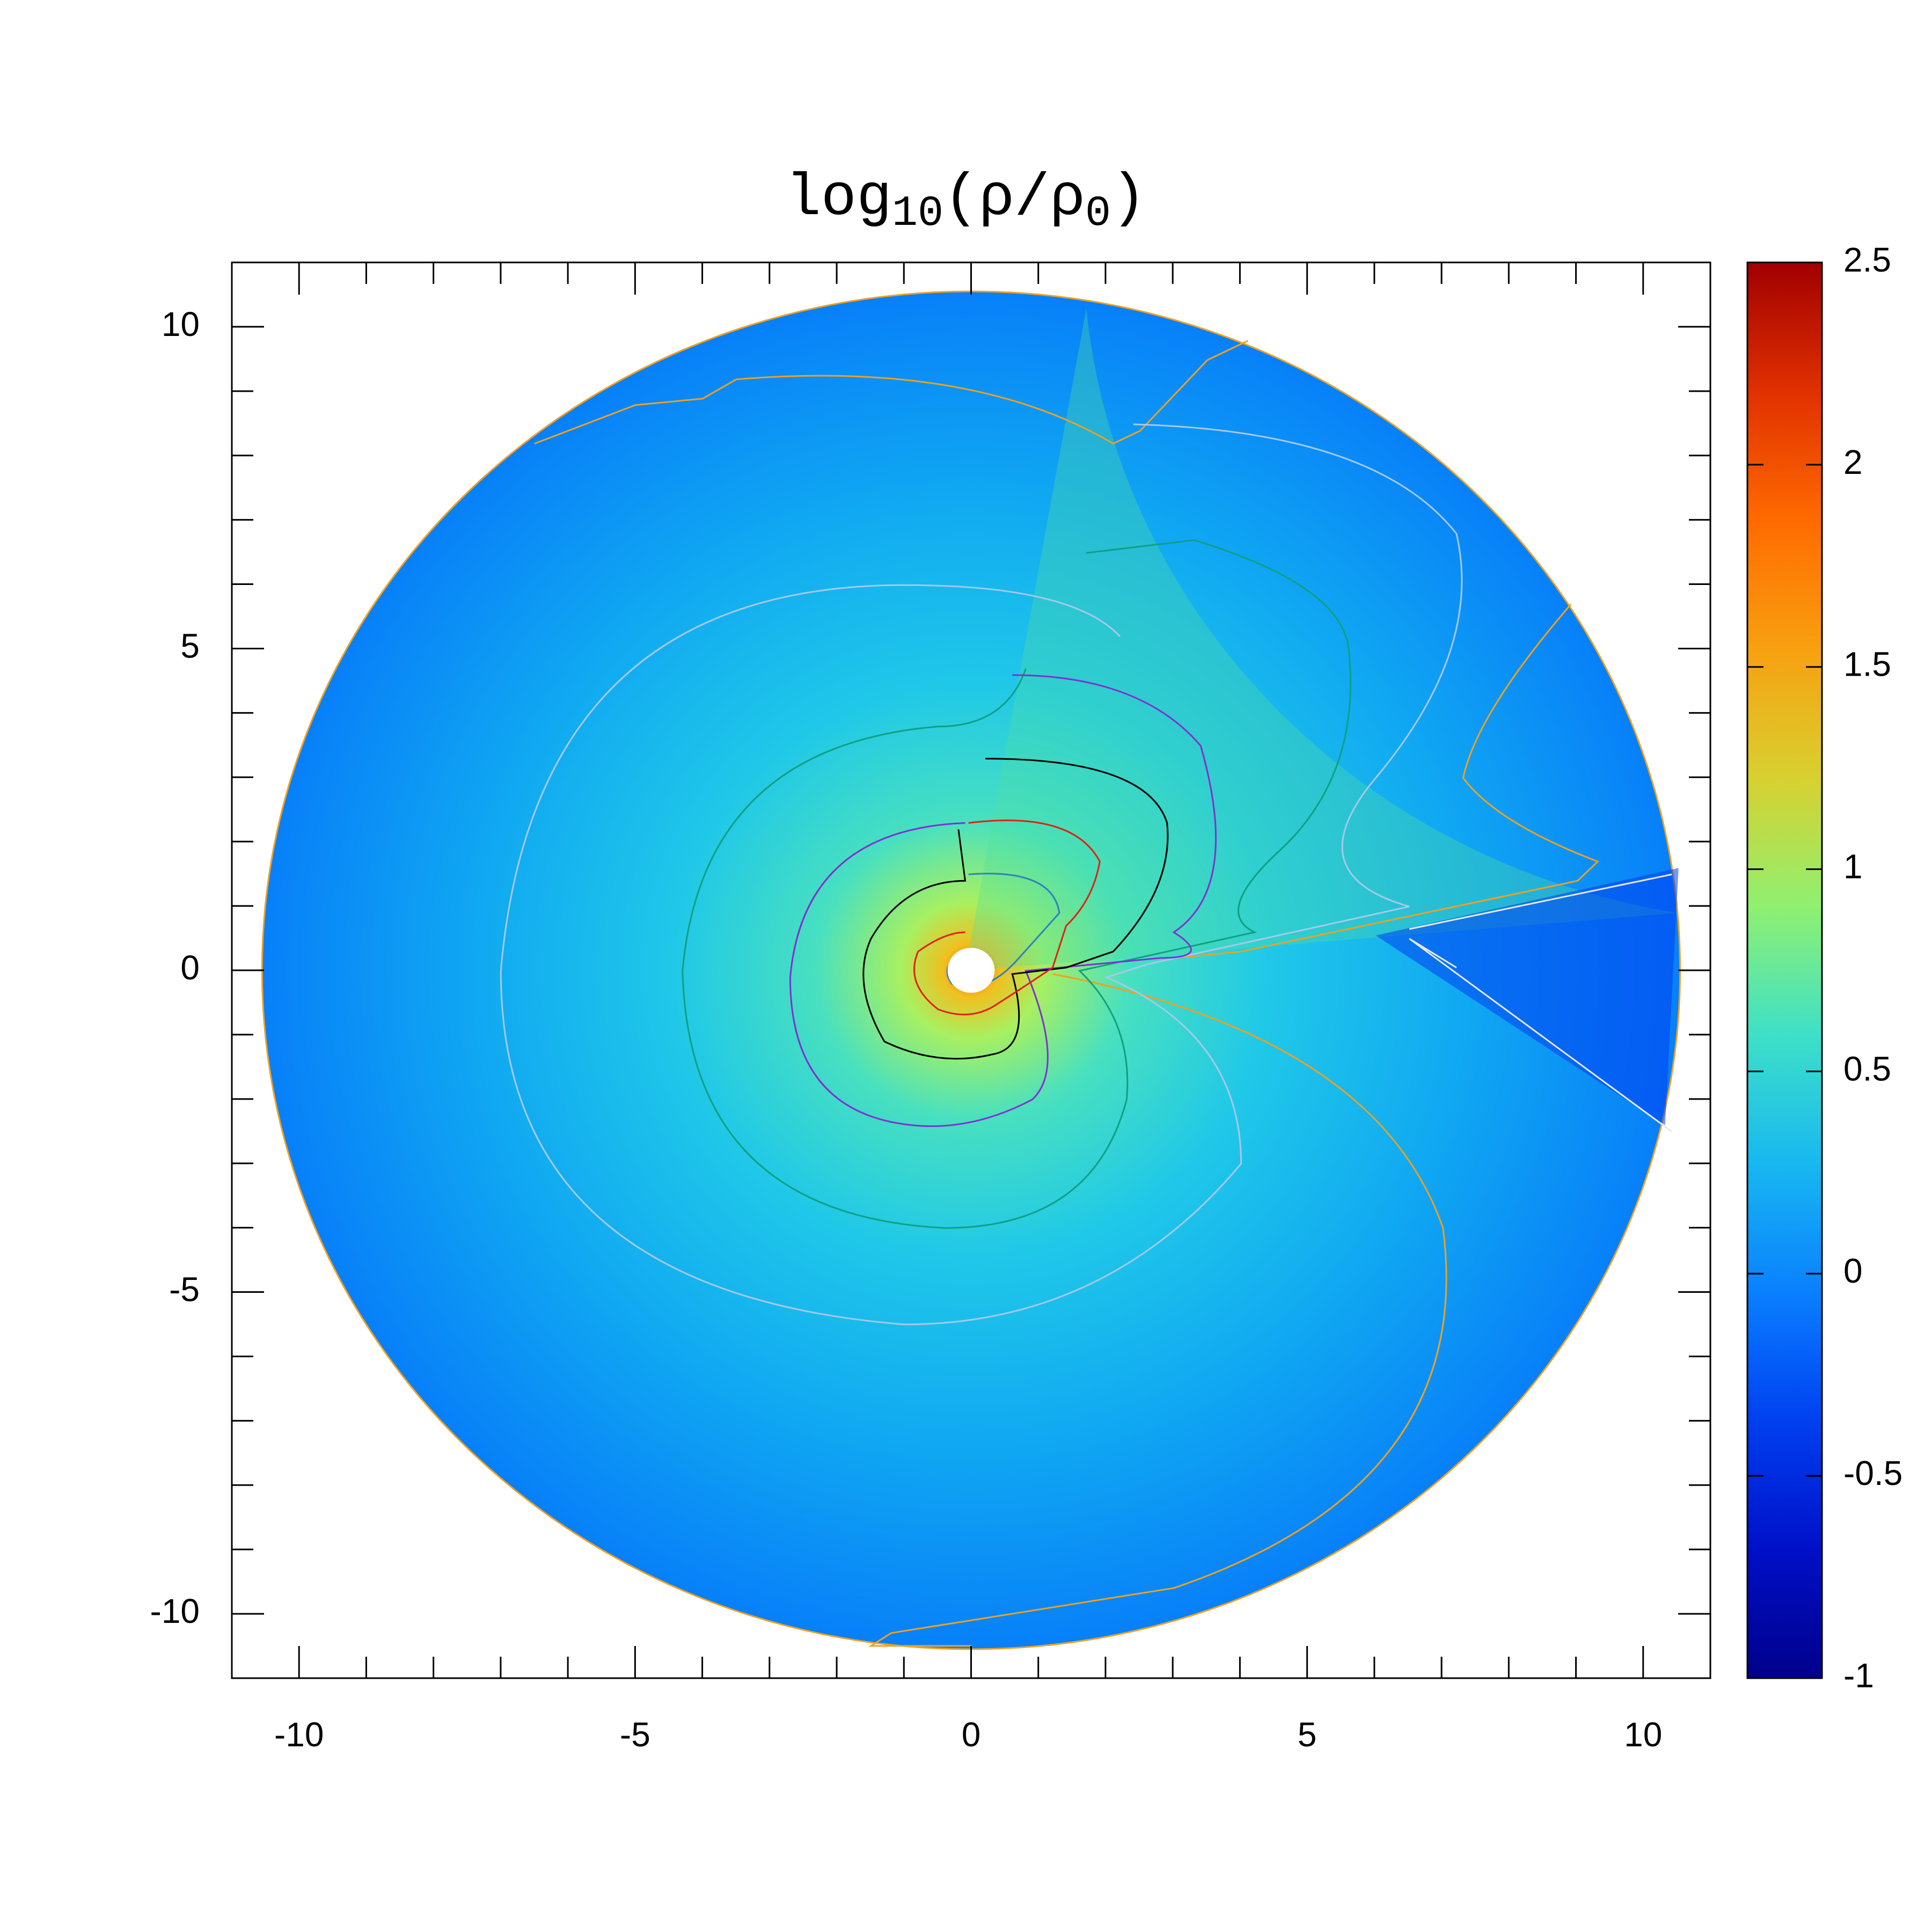  Describe the element at coordinates (966, 201) in the screenshot. I see `chart-title: log10(ρ/ρ0)` at that location.